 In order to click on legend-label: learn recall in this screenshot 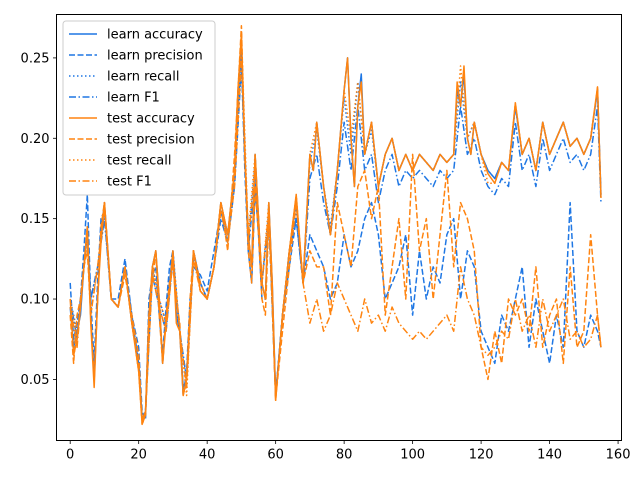, I will do `click(143, 77)`.